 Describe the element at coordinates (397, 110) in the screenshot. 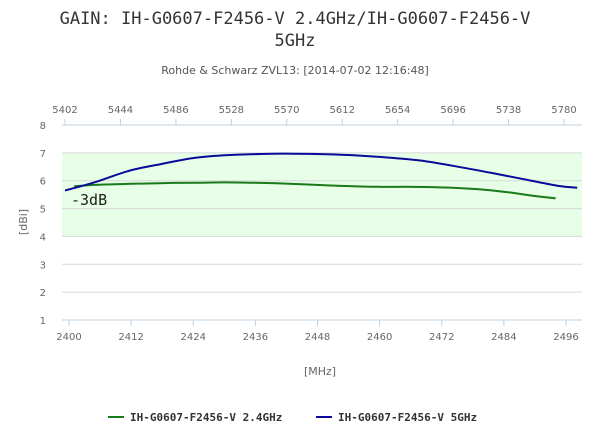

I see `x-tick-label-top: 5654` at that location.